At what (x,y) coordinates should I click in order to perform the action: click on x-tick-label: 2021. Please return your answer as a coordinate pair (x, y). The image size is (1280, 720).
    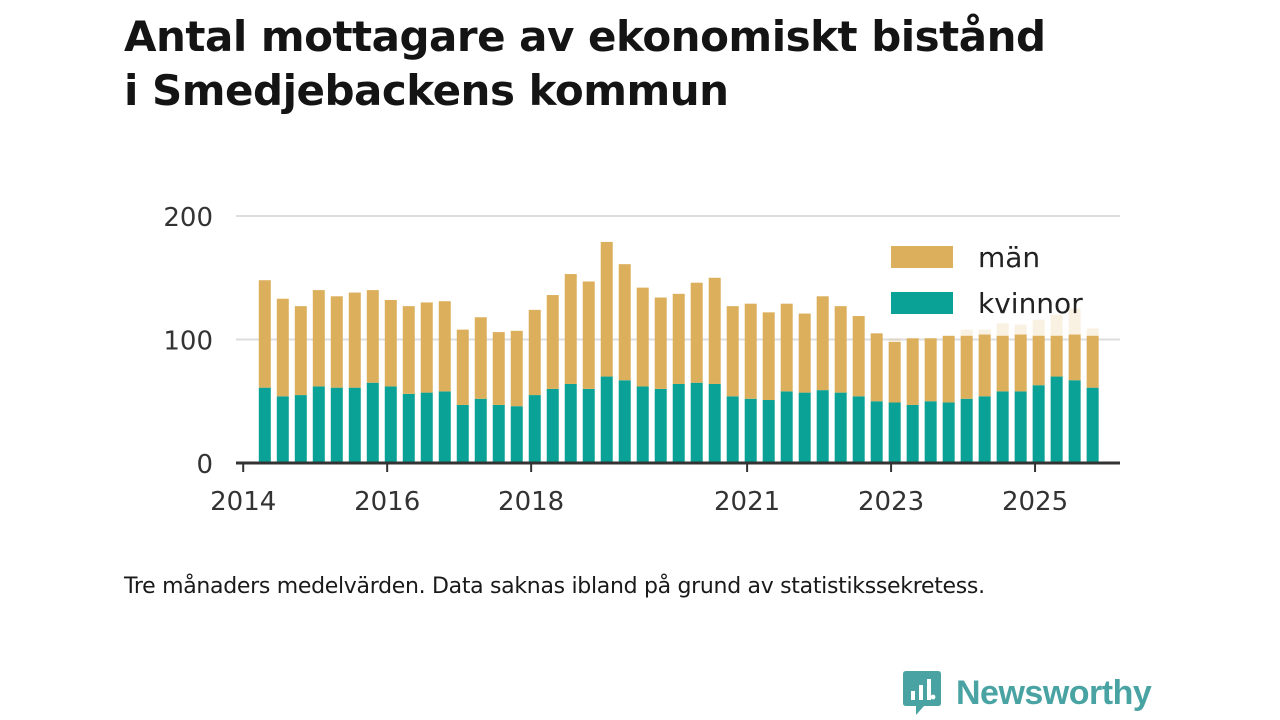
    Looking at the image, I should click on (747, 502).